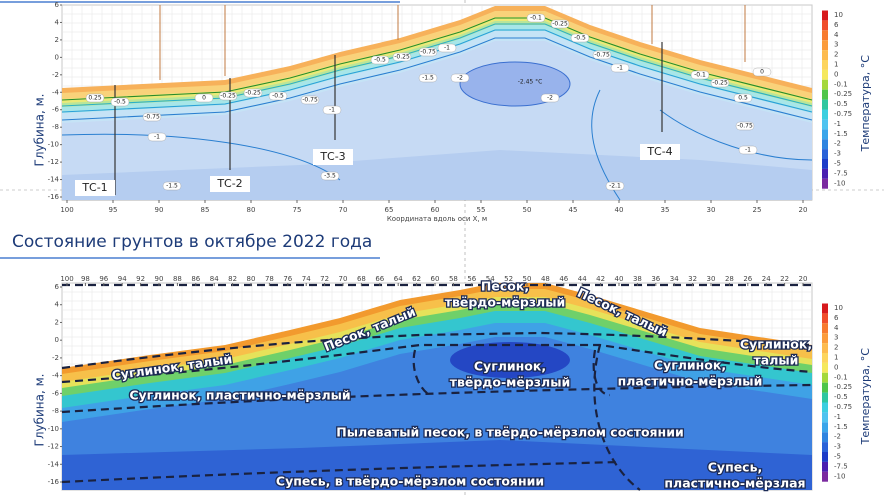  I want to click on x-tick-label: 90, so click(159, 279).